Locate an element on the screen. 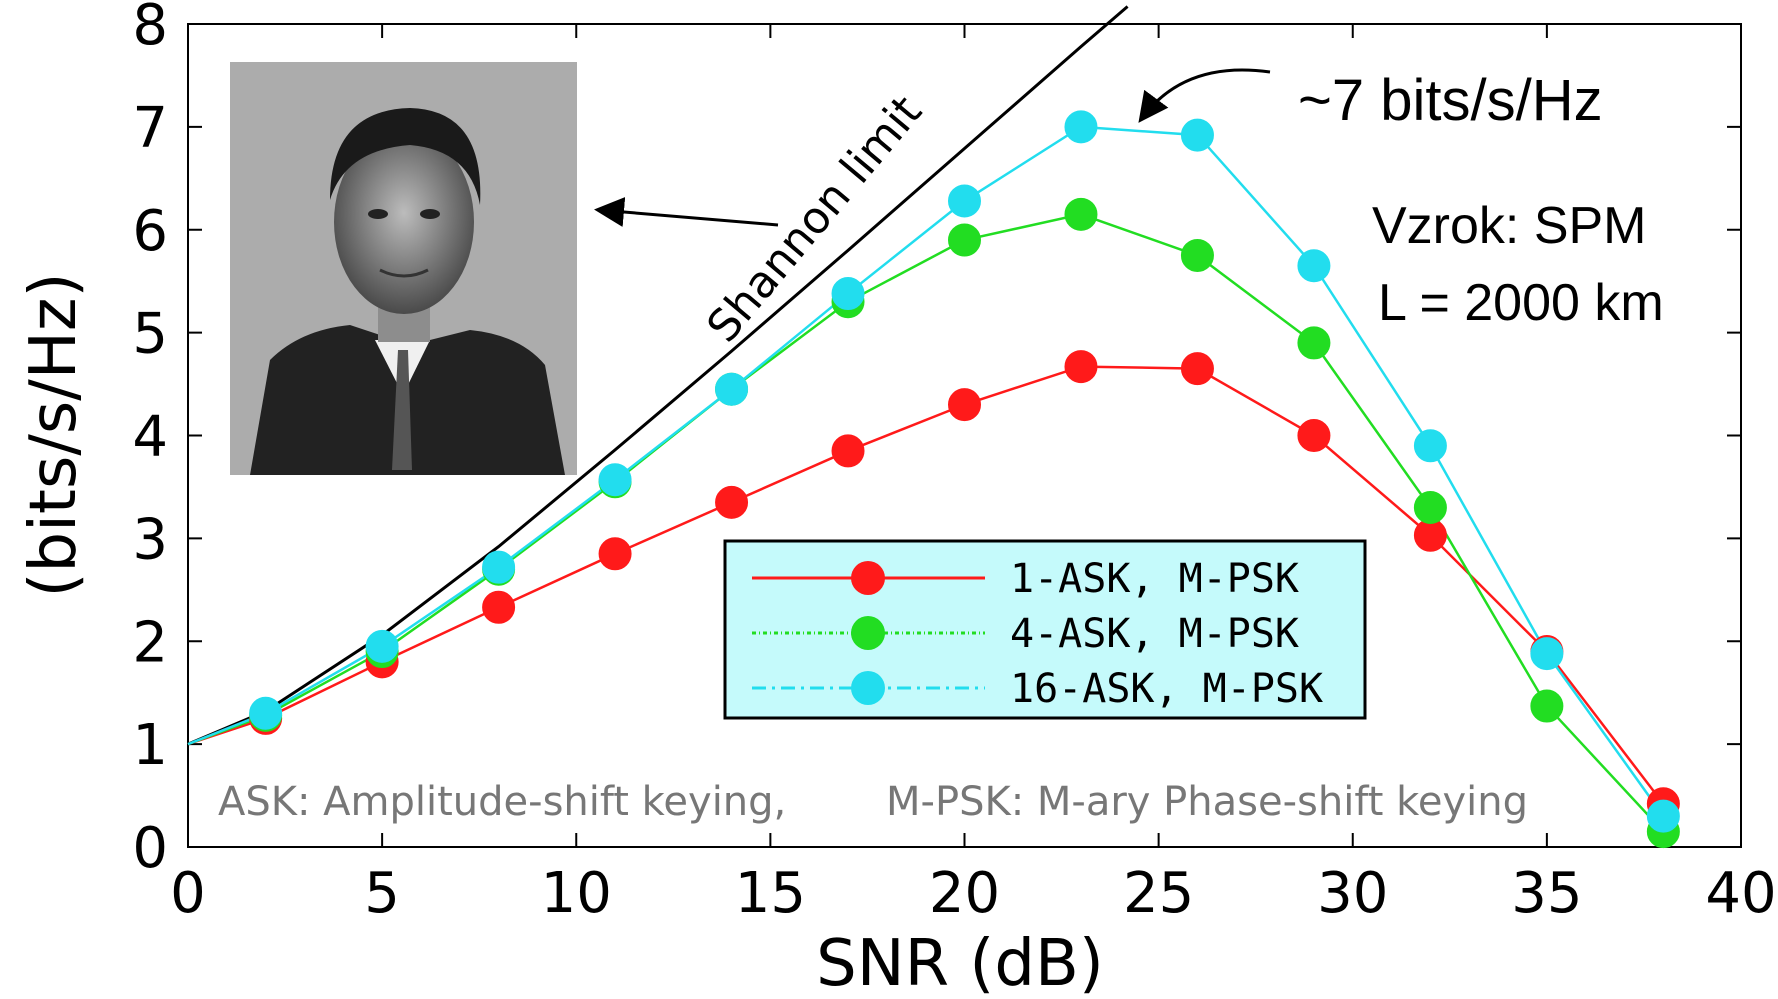  y-tick-label: 0 is located at coordinates (150, 848).